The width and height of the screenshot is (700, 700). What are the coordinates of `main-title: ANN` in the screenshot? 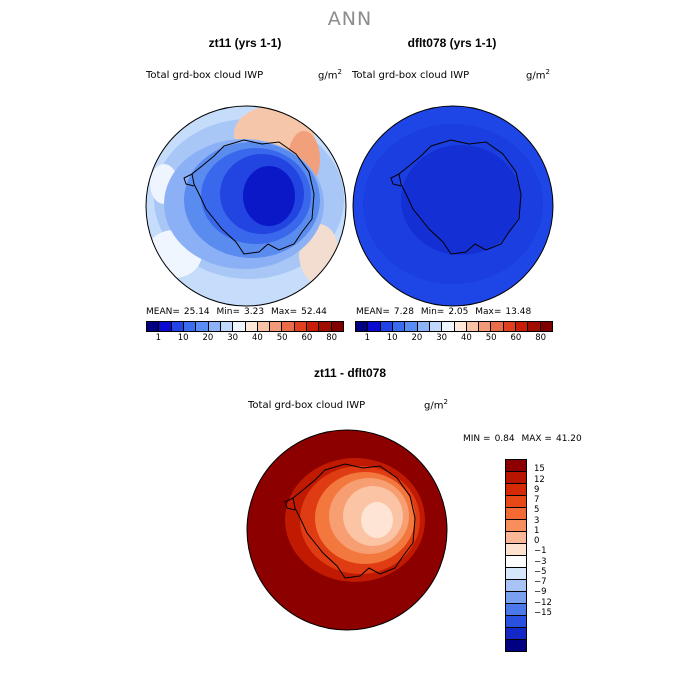 It's located at (350, 19).